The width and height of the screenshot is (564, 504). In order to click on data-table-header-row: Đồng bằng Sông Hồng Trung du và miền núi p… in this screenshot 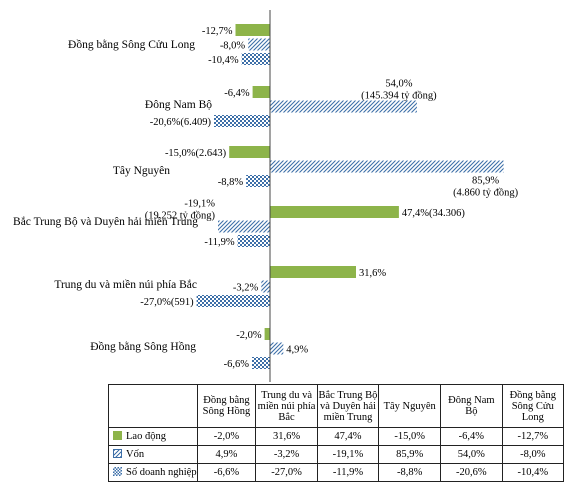, I will do `click(336, 406)`.